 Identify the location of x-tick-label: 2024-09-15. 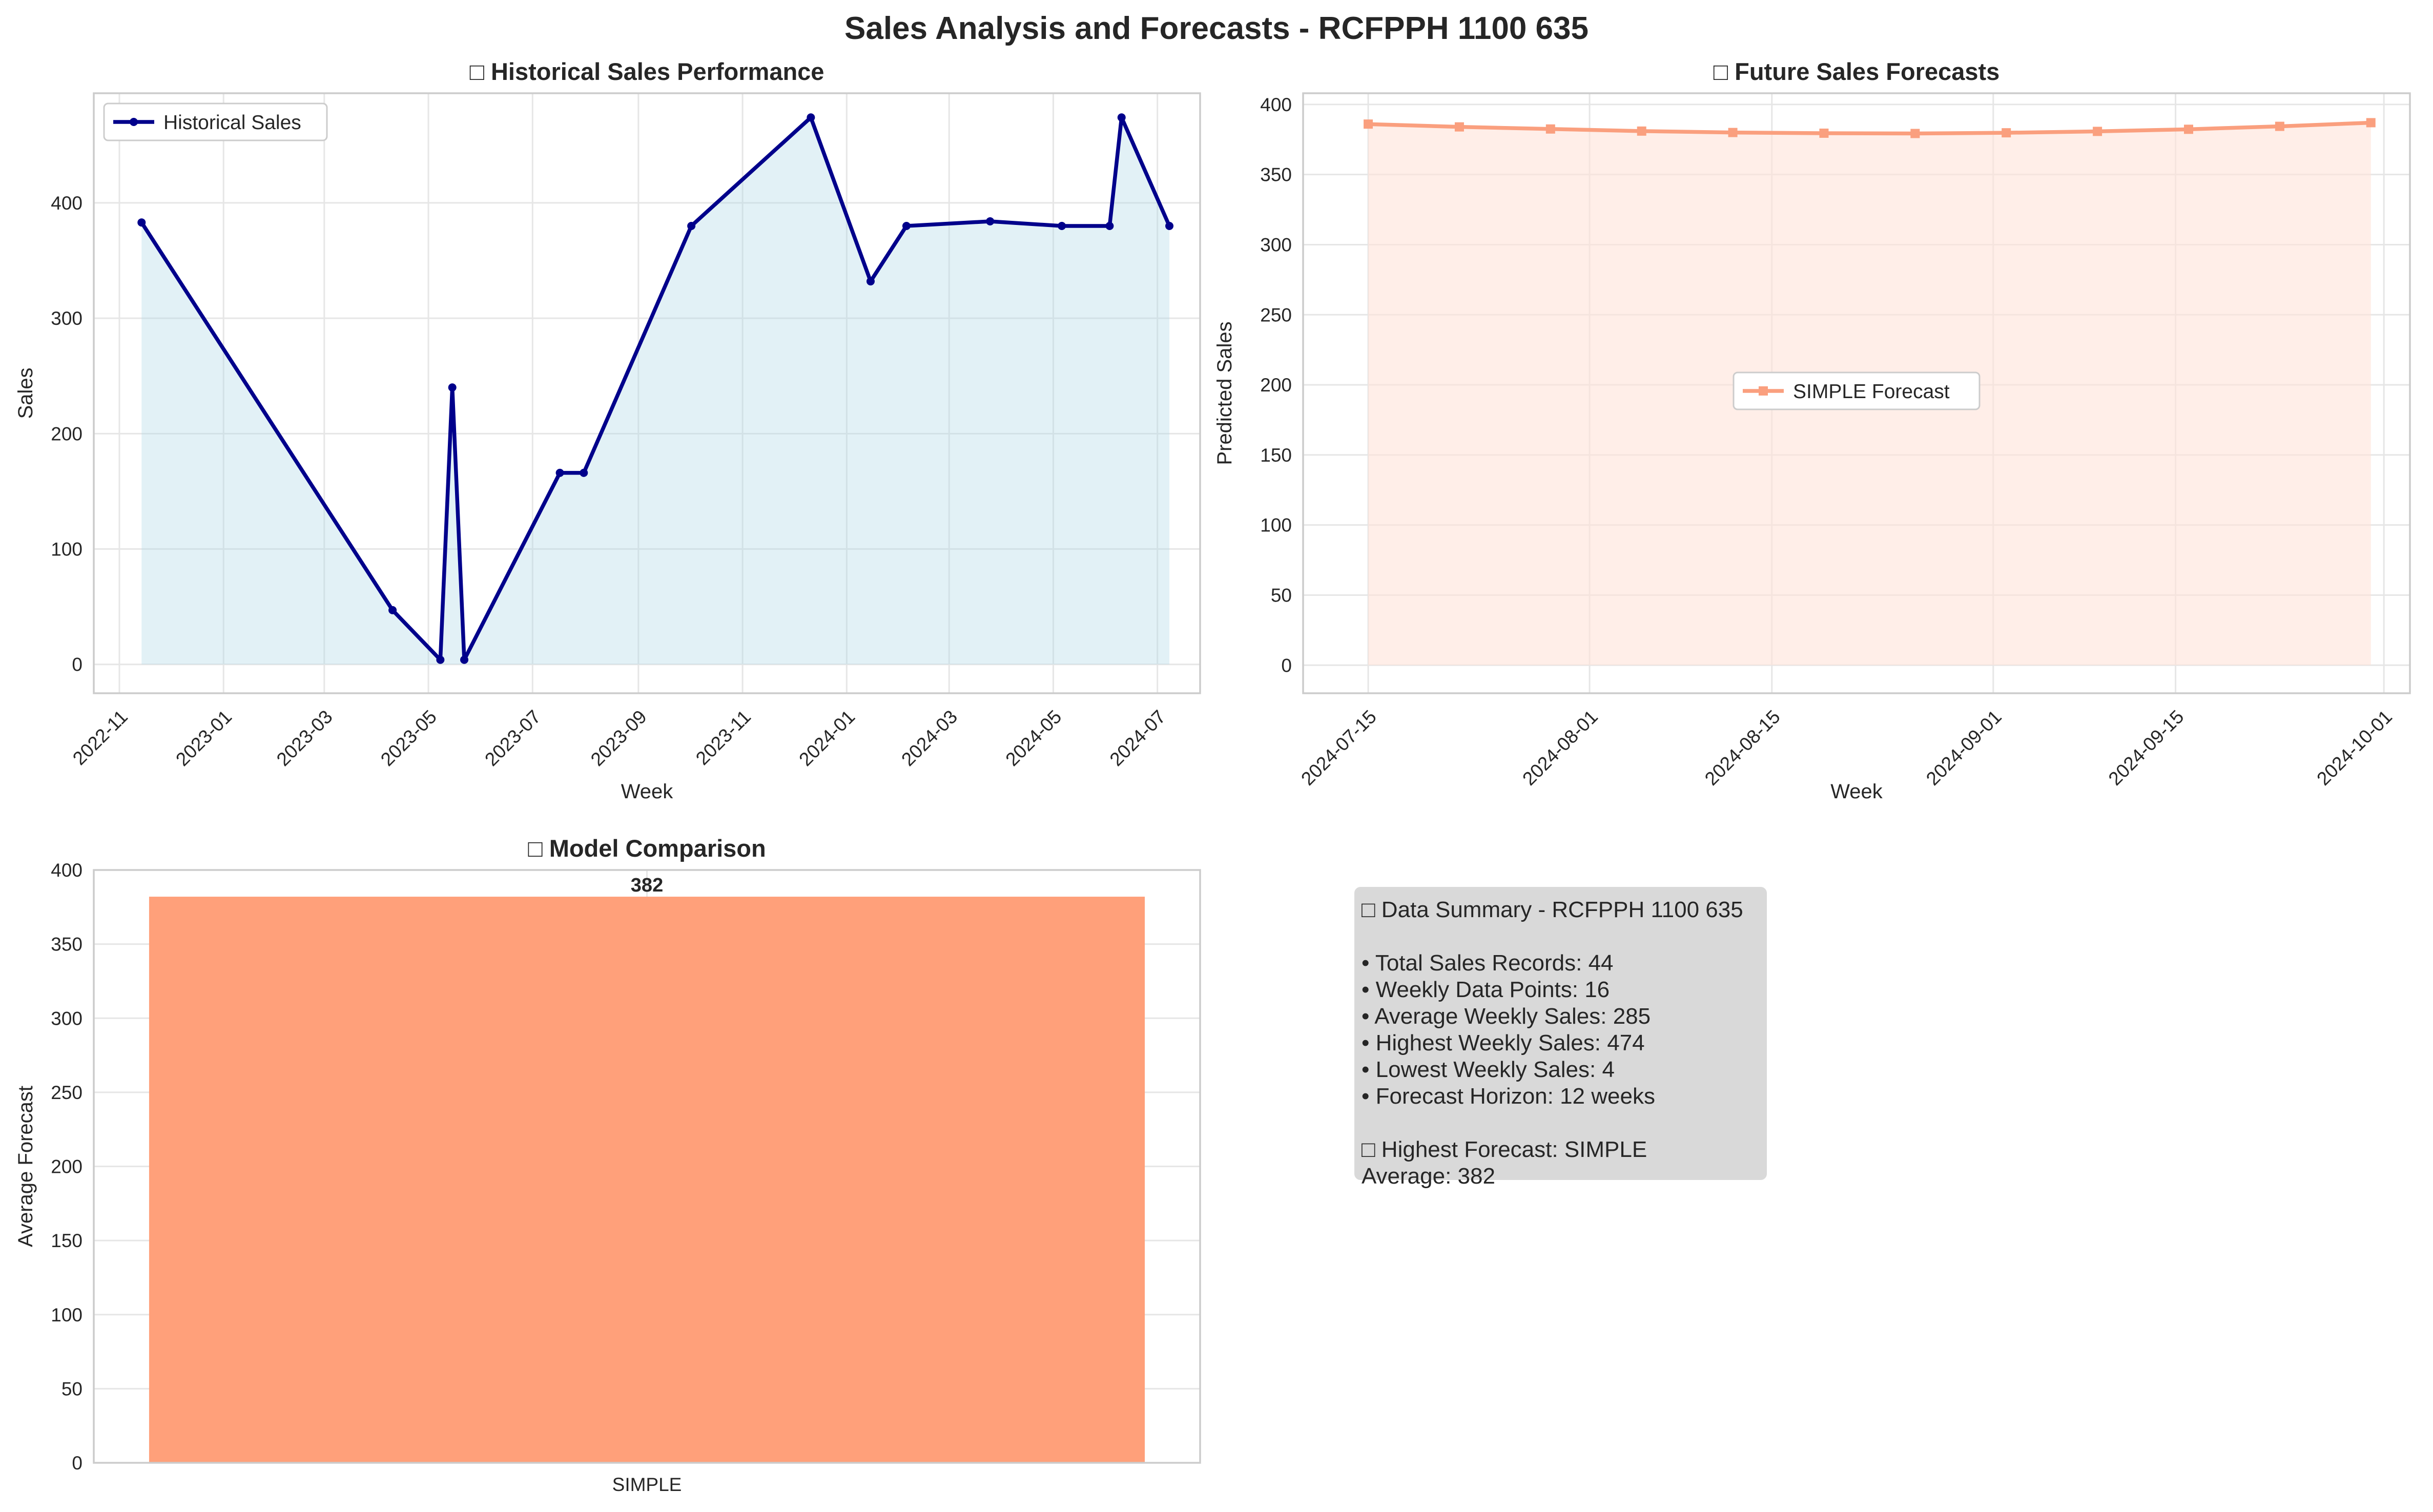
(2147, 748).